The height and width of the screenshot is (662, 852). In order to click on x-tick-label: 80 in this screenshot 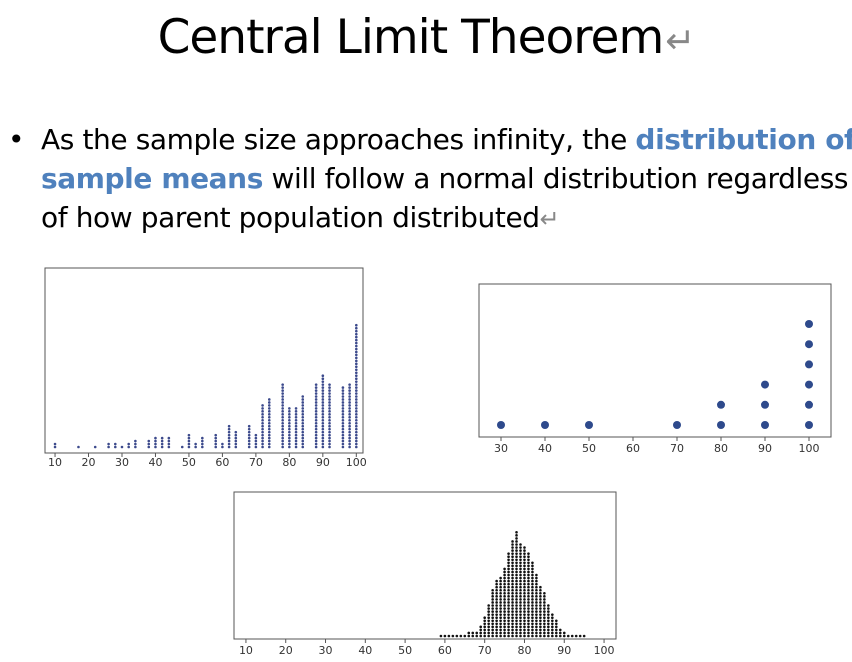, I will do `click(289, 462)`.